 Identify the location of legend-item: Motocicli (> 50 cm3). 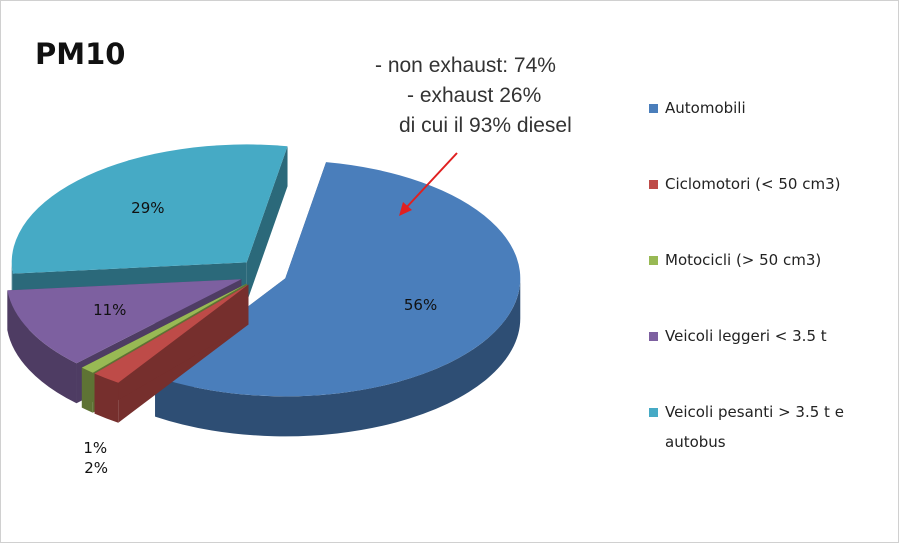
(769, 283).